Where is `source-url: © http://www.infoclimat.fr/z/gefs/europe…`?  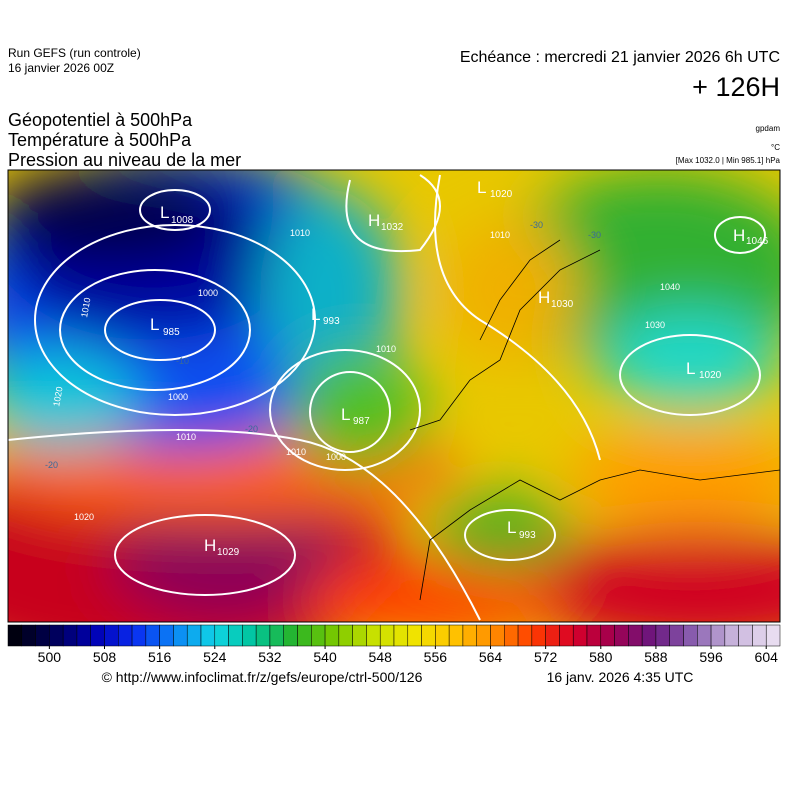 source-url: © http://www.infoclimat.fr/z/gefs/europe… is located at coordinates (262, 677).